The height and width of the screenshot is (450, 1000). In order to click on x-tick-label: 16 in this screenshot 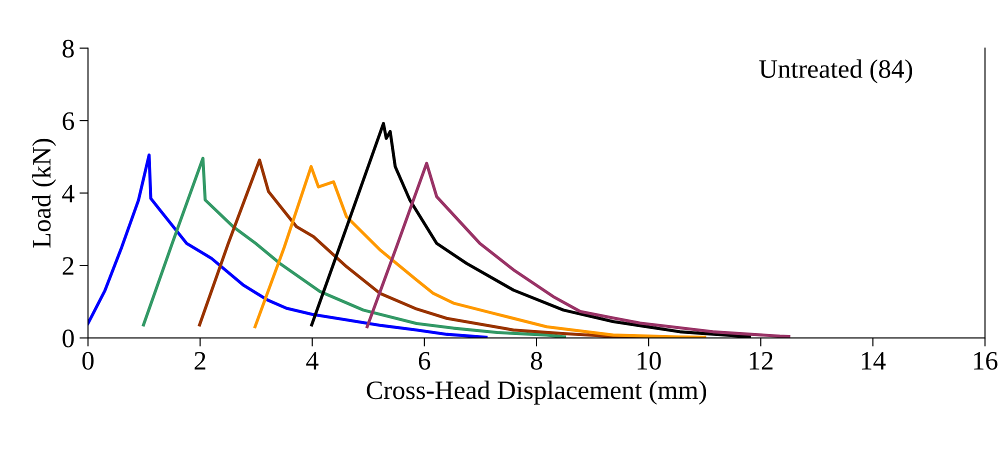, I will do `click(986, 361)`.